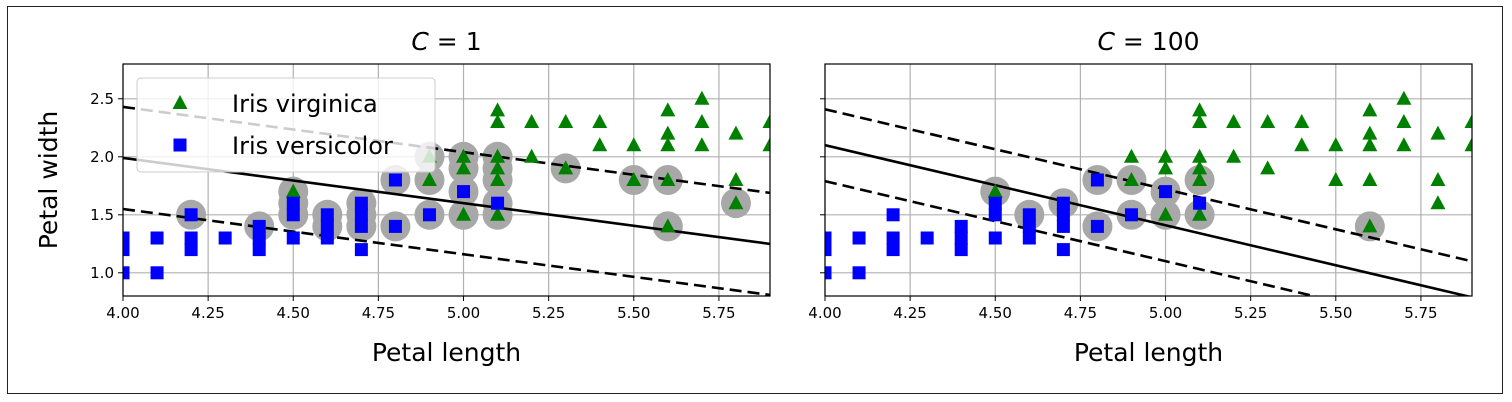  I want to click on y-tick-label: 2.0, so click(102, 157).